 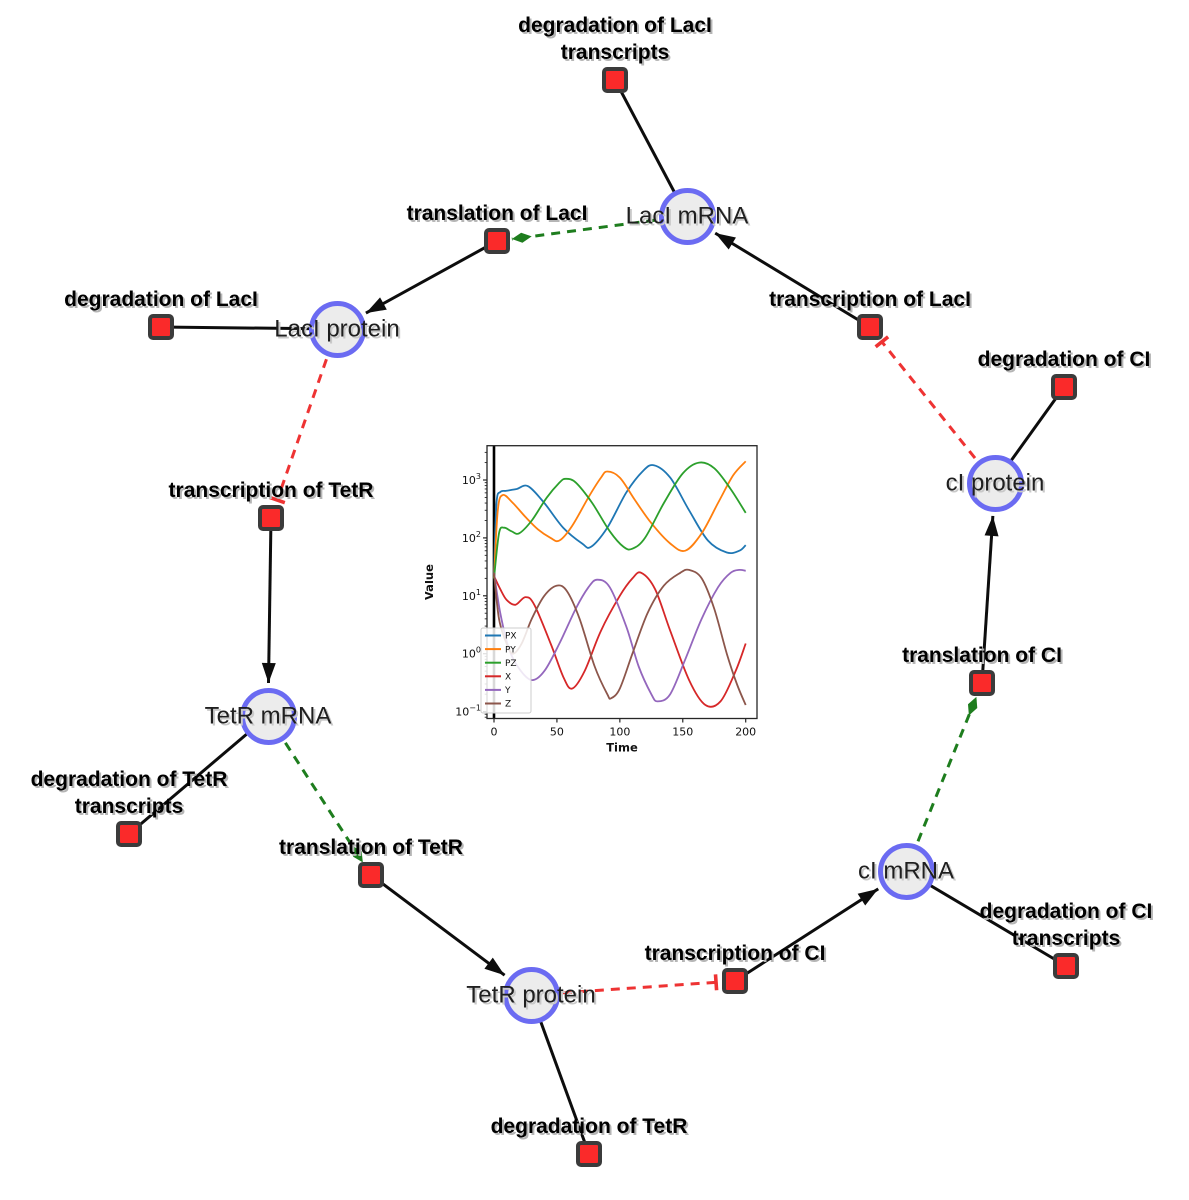 I want to click on edge-product-translation-ci--ci-protein, so click(x=989, y=599).